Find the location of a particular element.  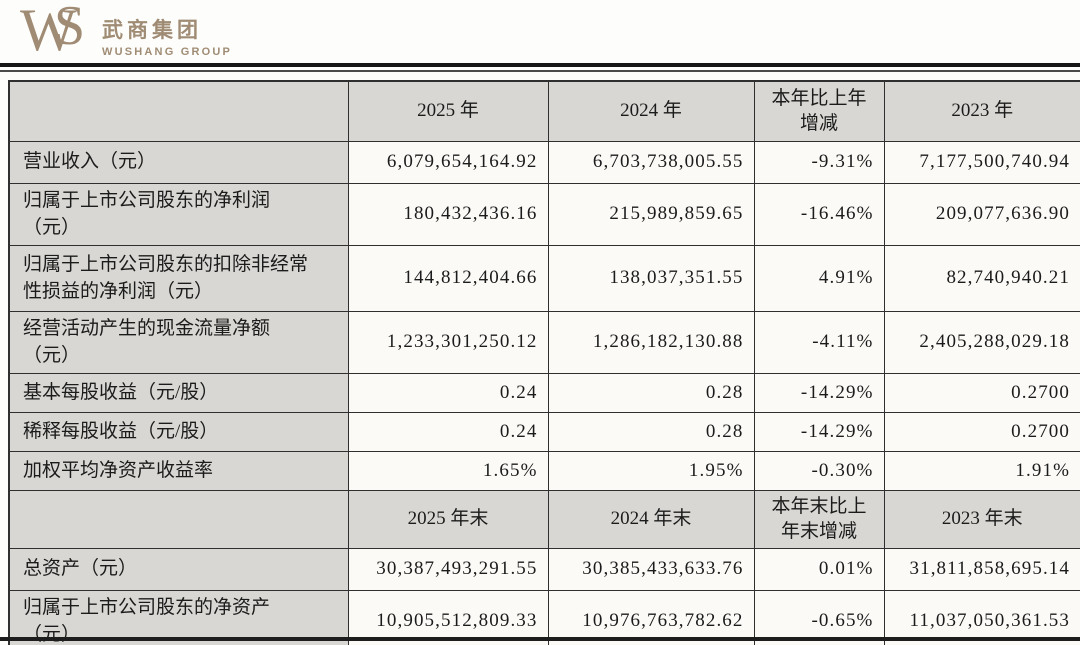

row-weighted-average-roe: 加权平均净资产收益率 1.65% 1.95% -0.30% 1.91% is located at coordinates (544, 470).